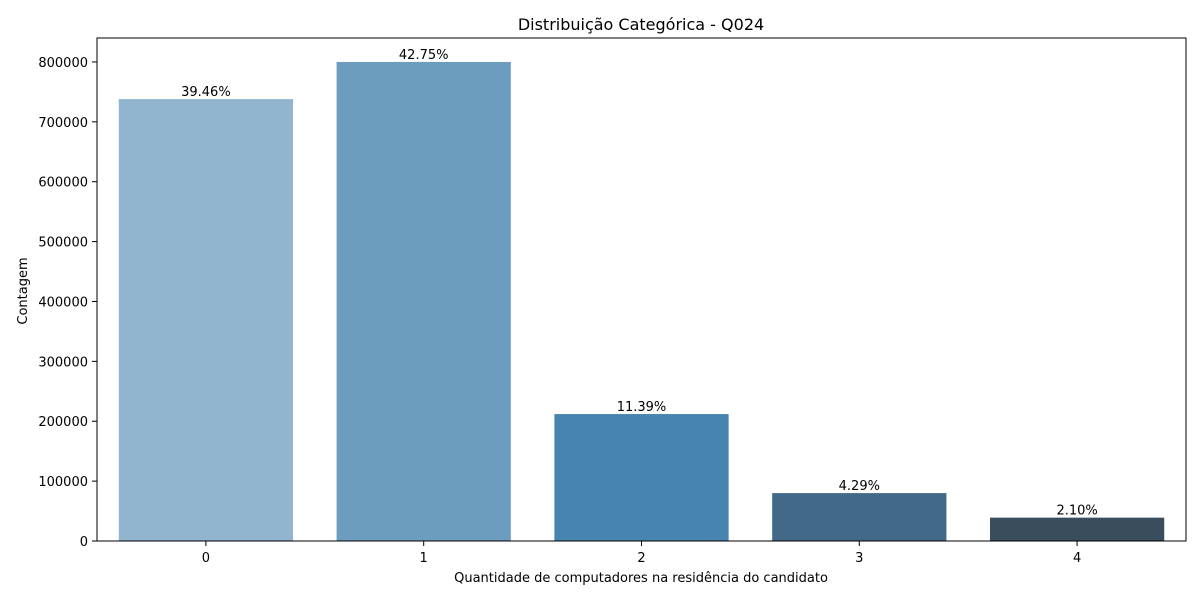  Describe the element at coordinates (859, 486) in the screenshot. I see `bar-data-label: 4.29%` at that location.